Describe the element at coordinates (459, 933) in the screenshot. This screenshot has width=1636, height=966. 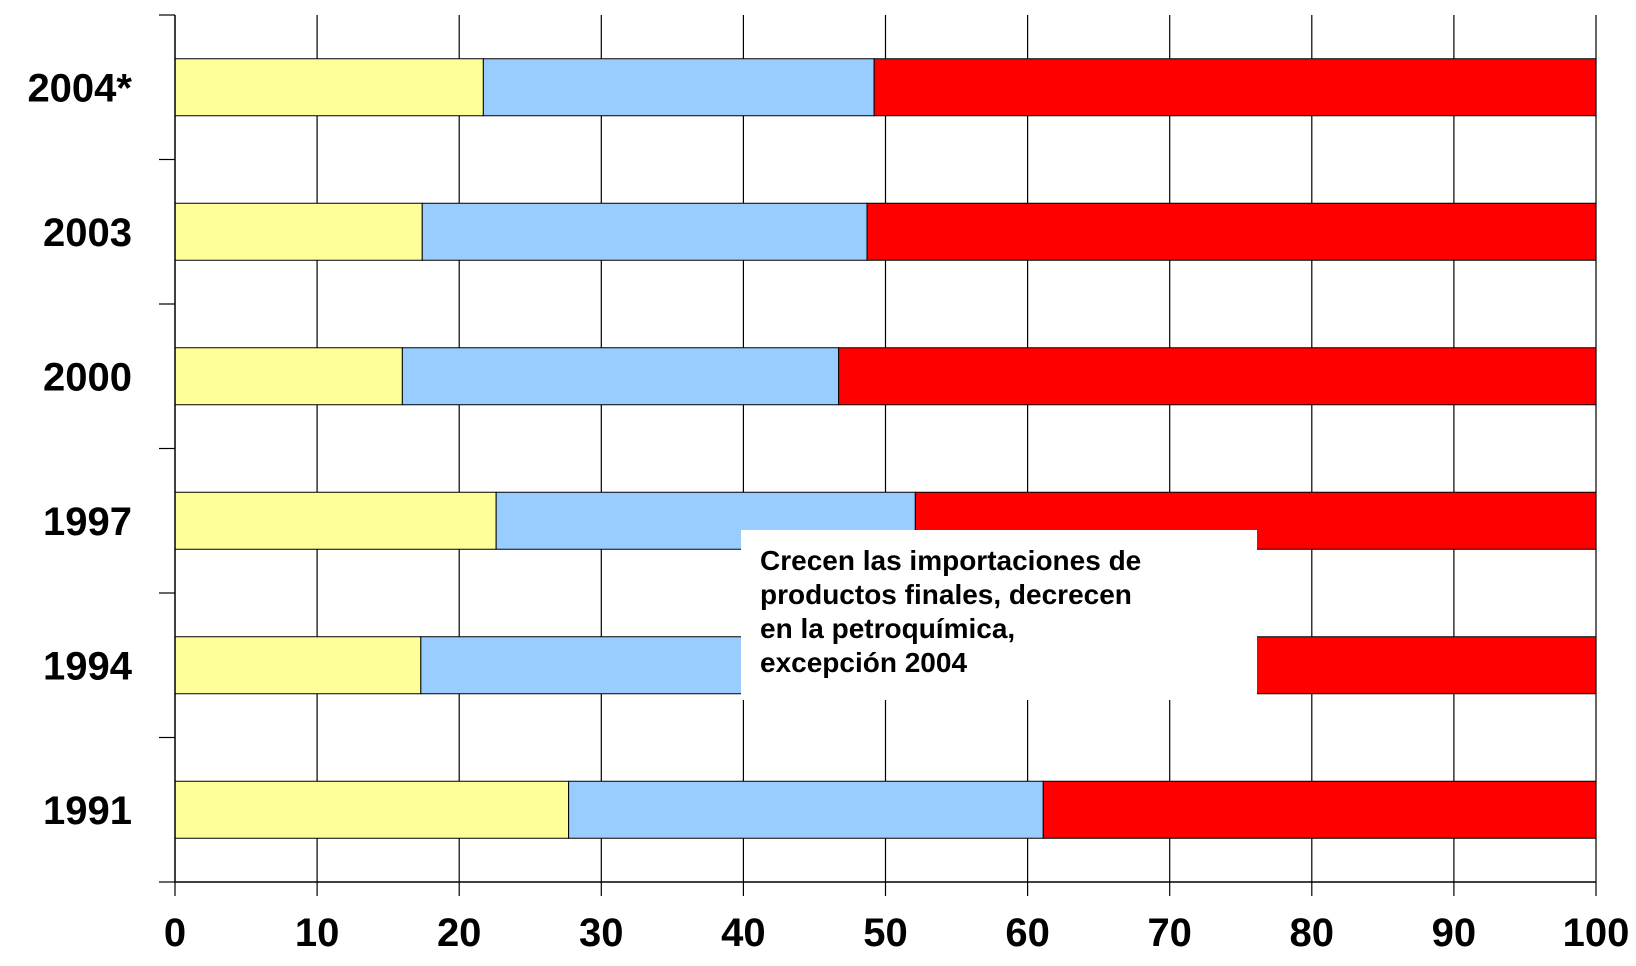
I see `x-tick-label: 20` at that location.